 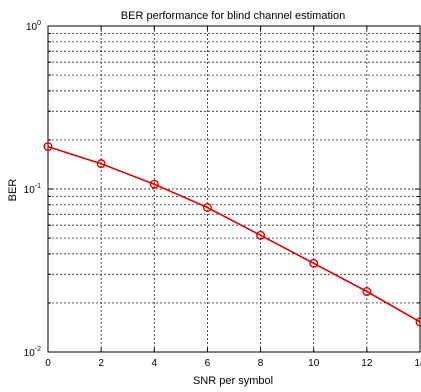 I want to click on x-tick-labels: 0 2 4 6 8 10 12 14, so click(x=233, y=363).